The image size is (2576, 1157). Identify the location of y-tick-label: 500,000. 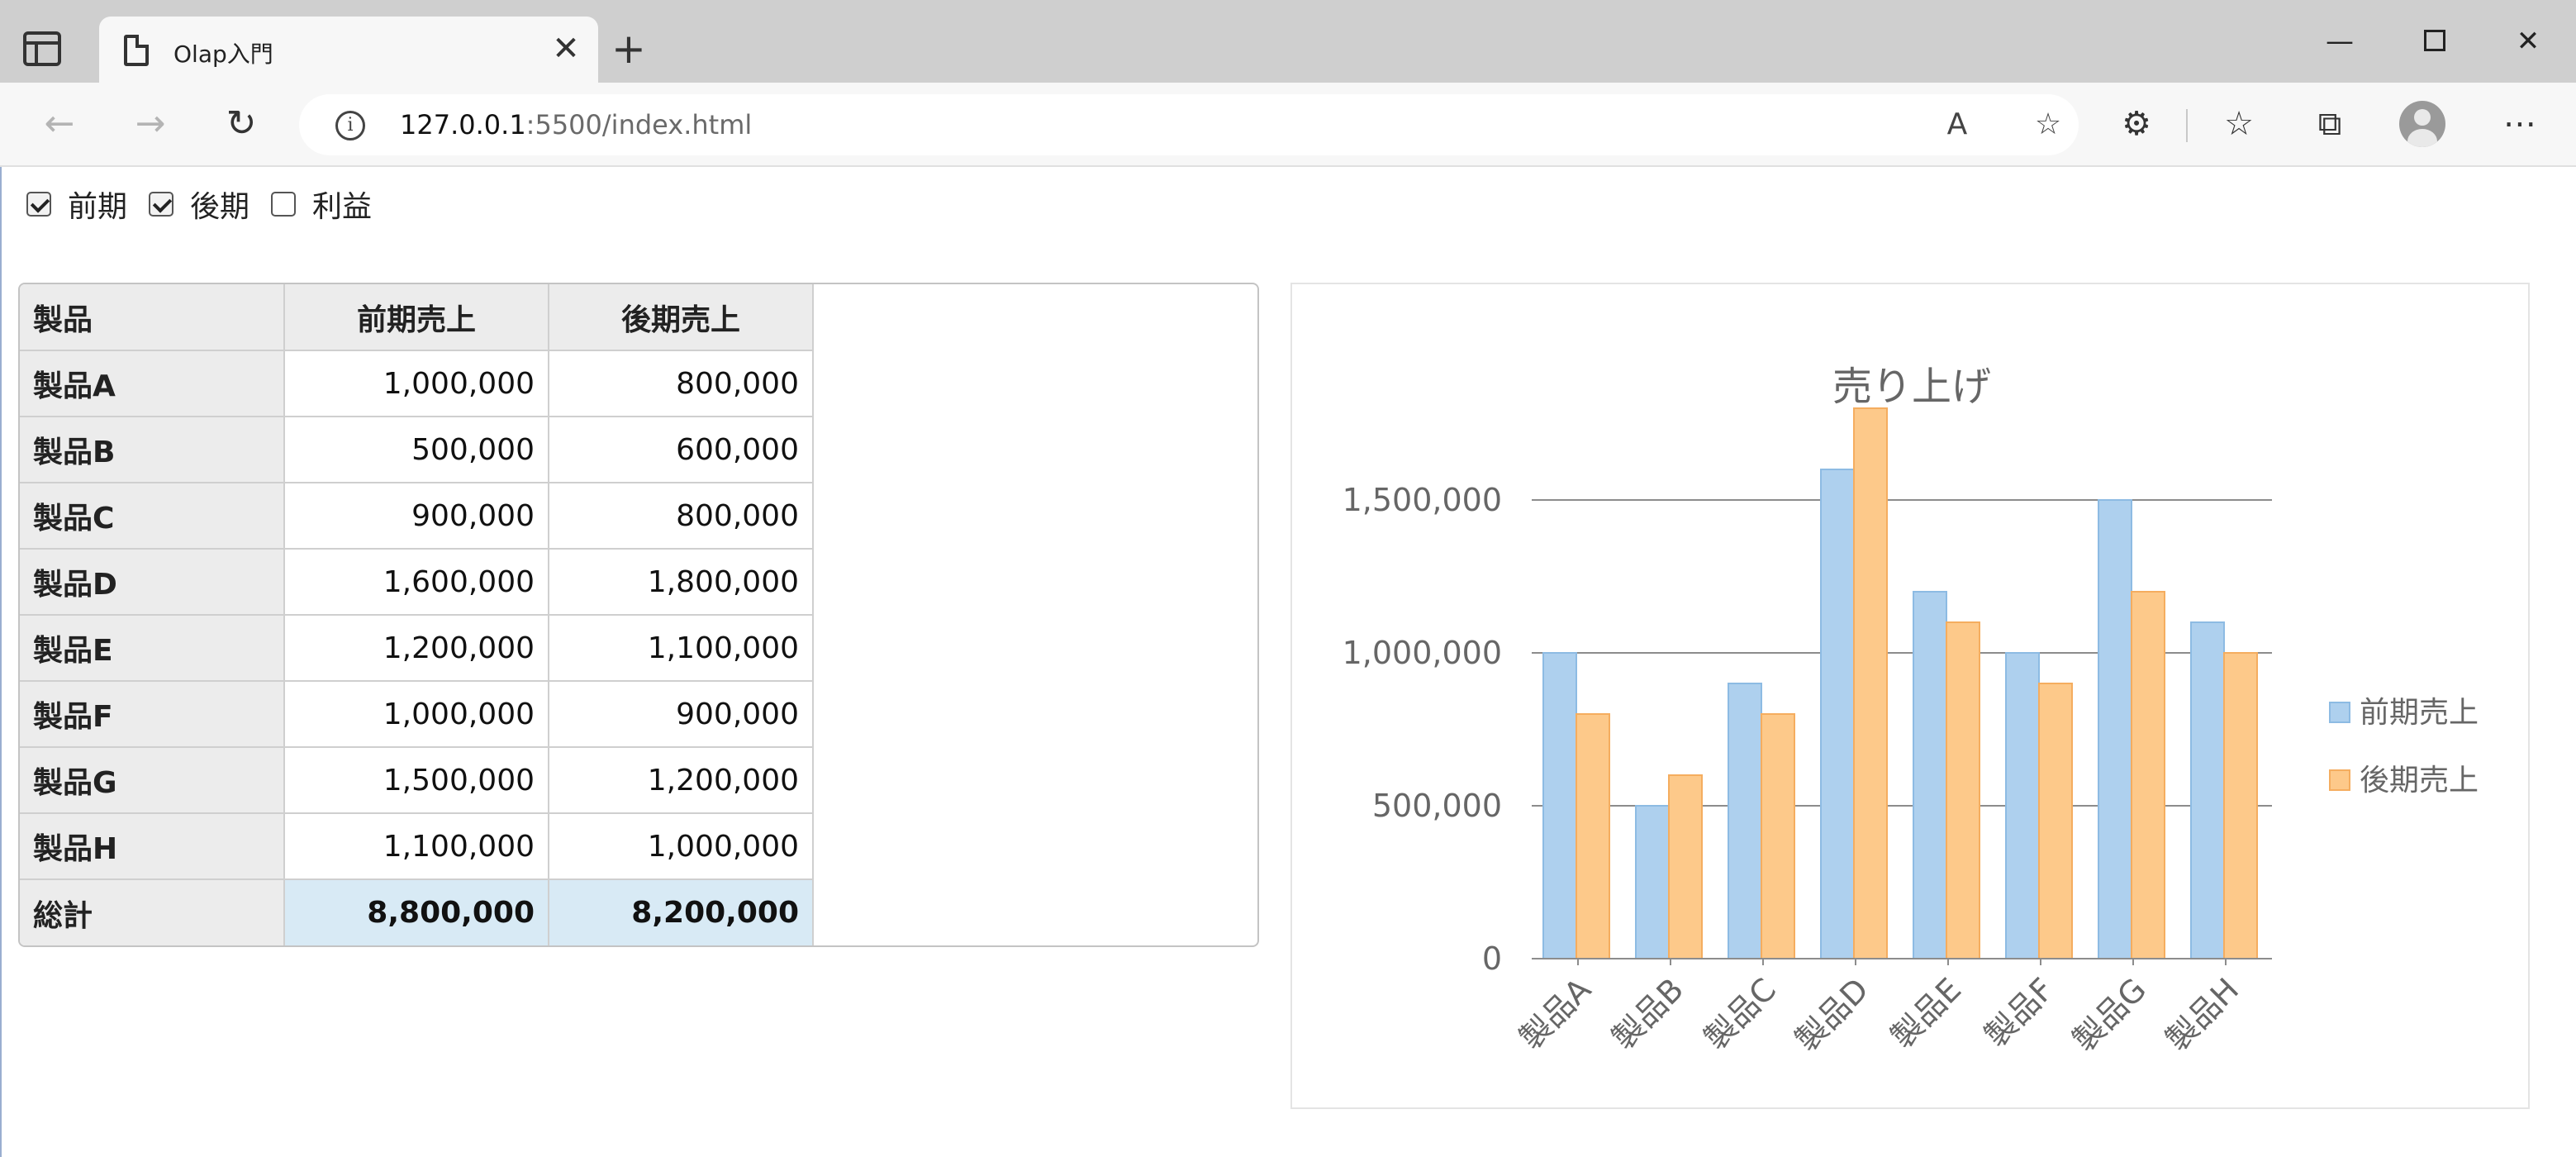
(1437, 806).